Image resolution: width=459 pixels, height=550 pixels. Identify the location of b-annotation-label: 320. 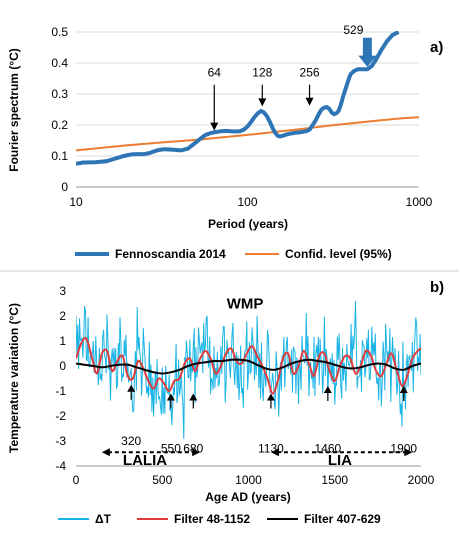
(131, 441).